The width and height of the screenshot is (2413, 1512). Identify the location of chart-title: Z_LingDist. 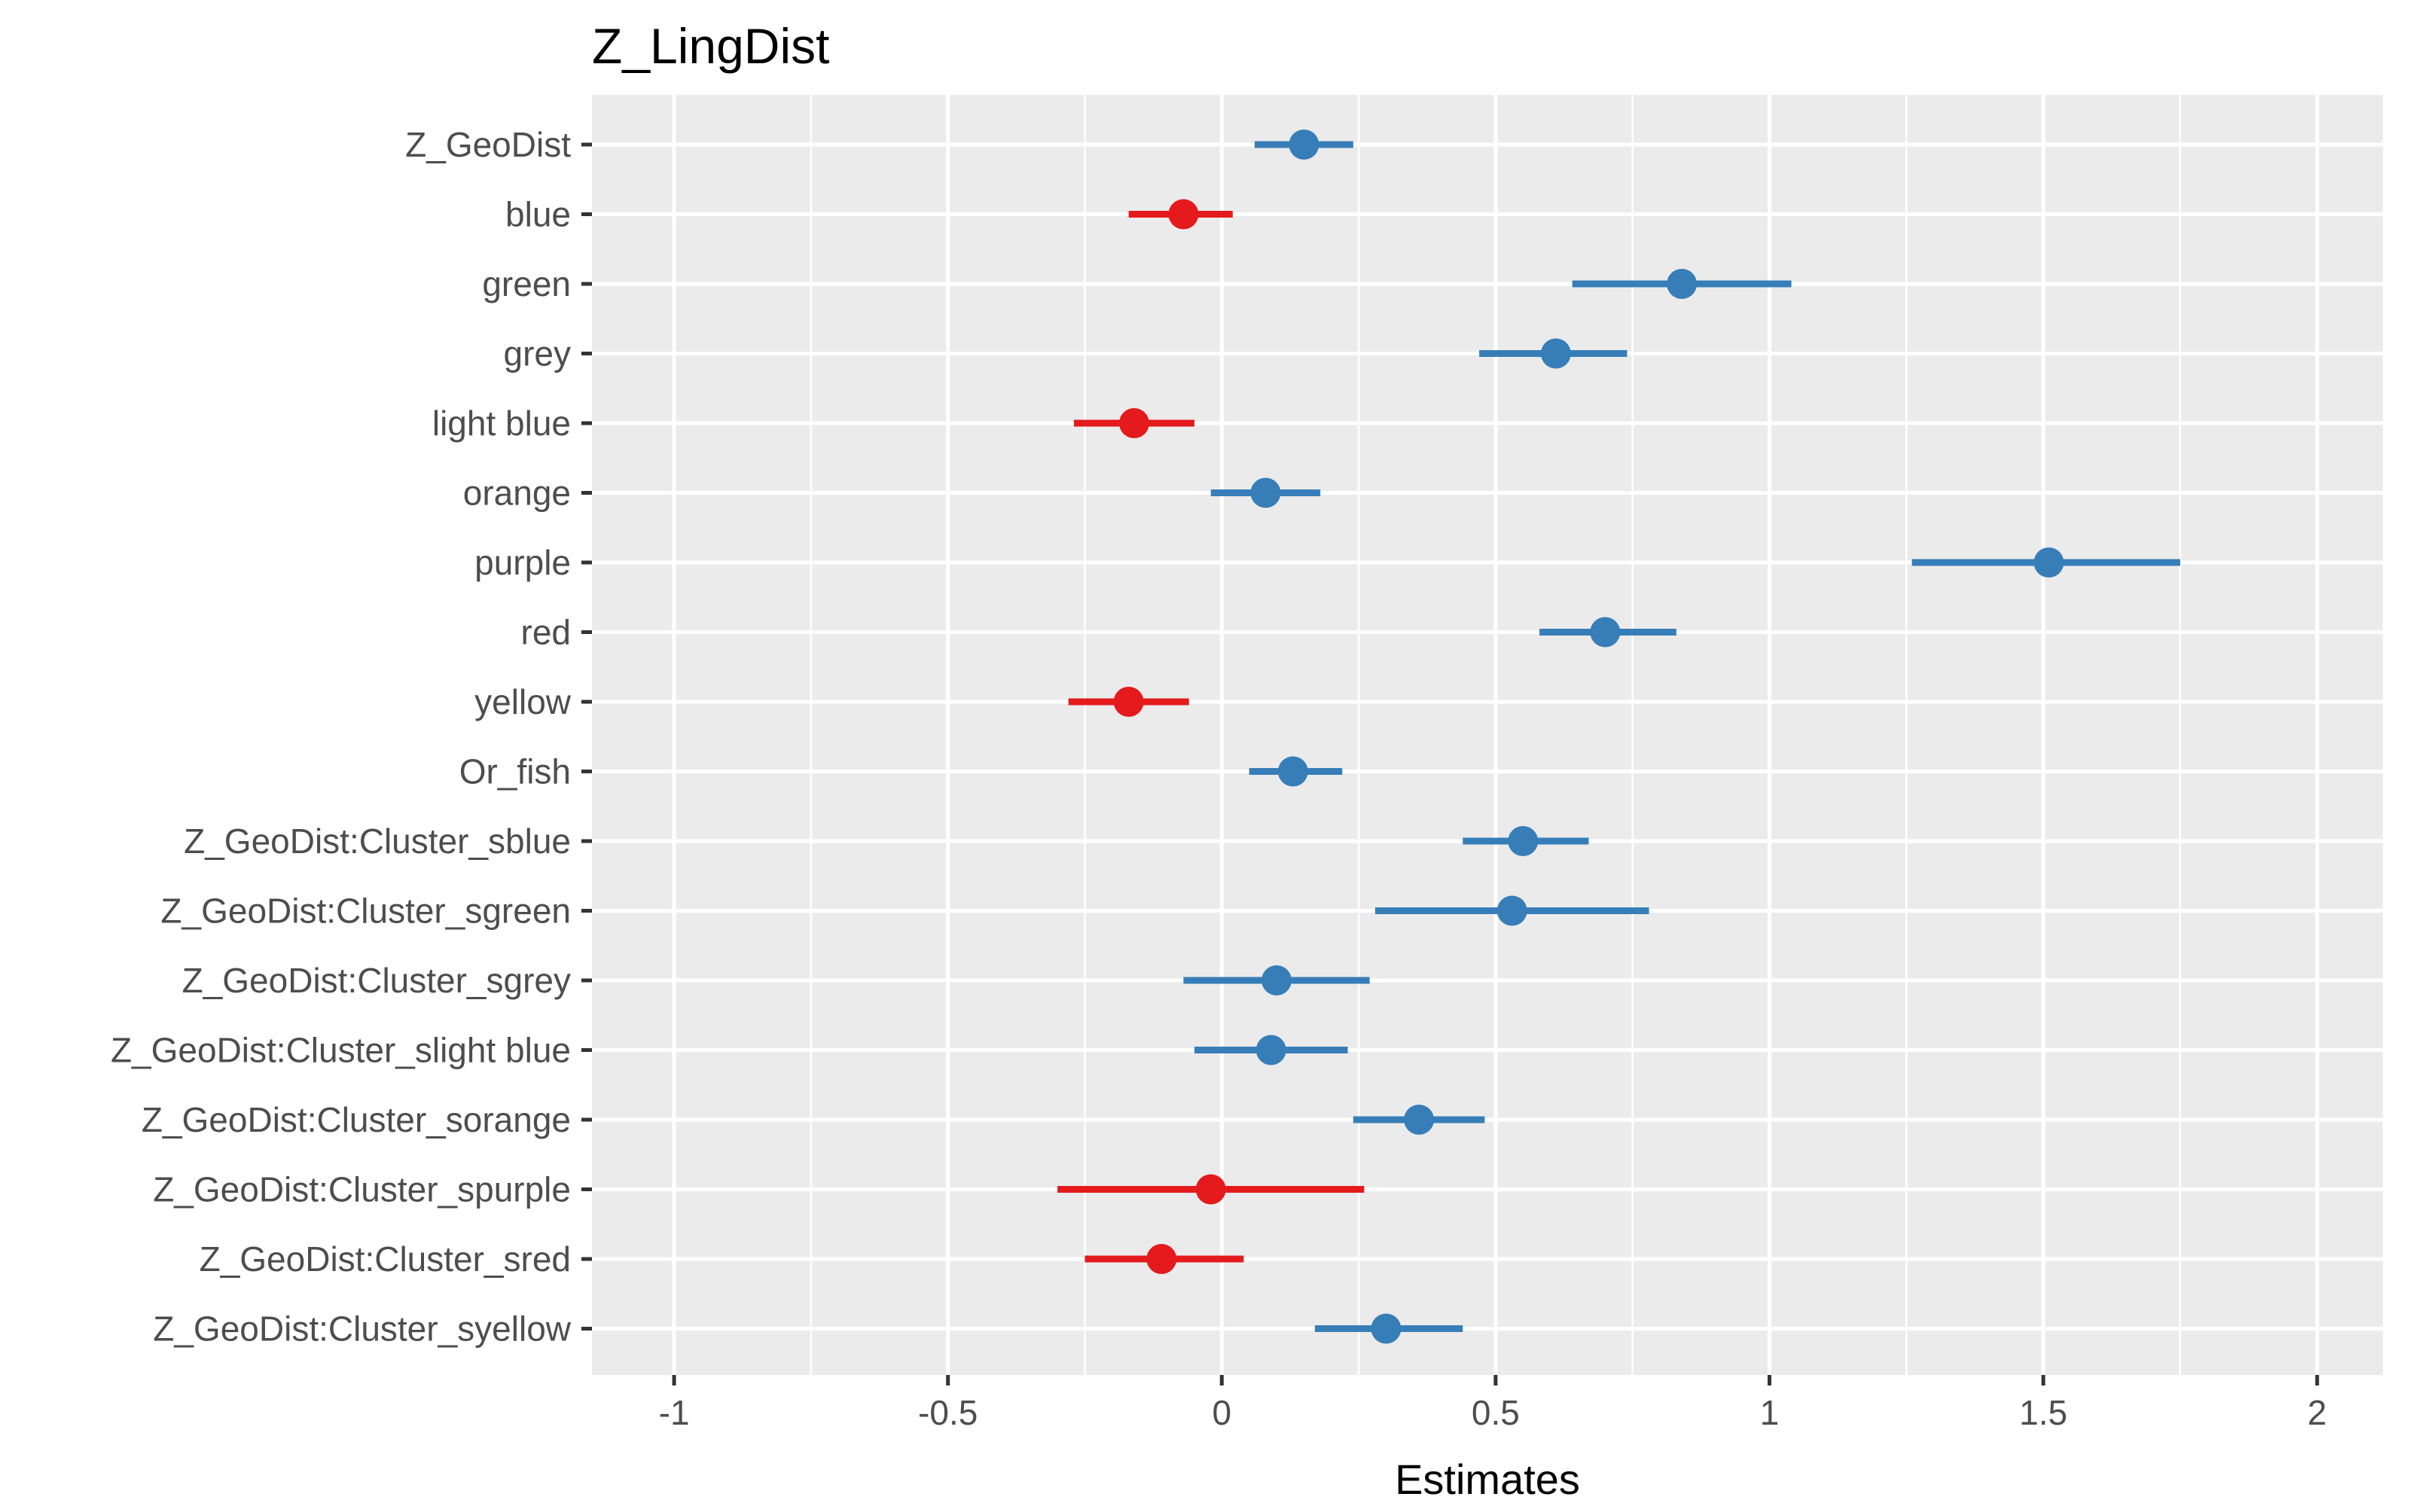
(710, 46).